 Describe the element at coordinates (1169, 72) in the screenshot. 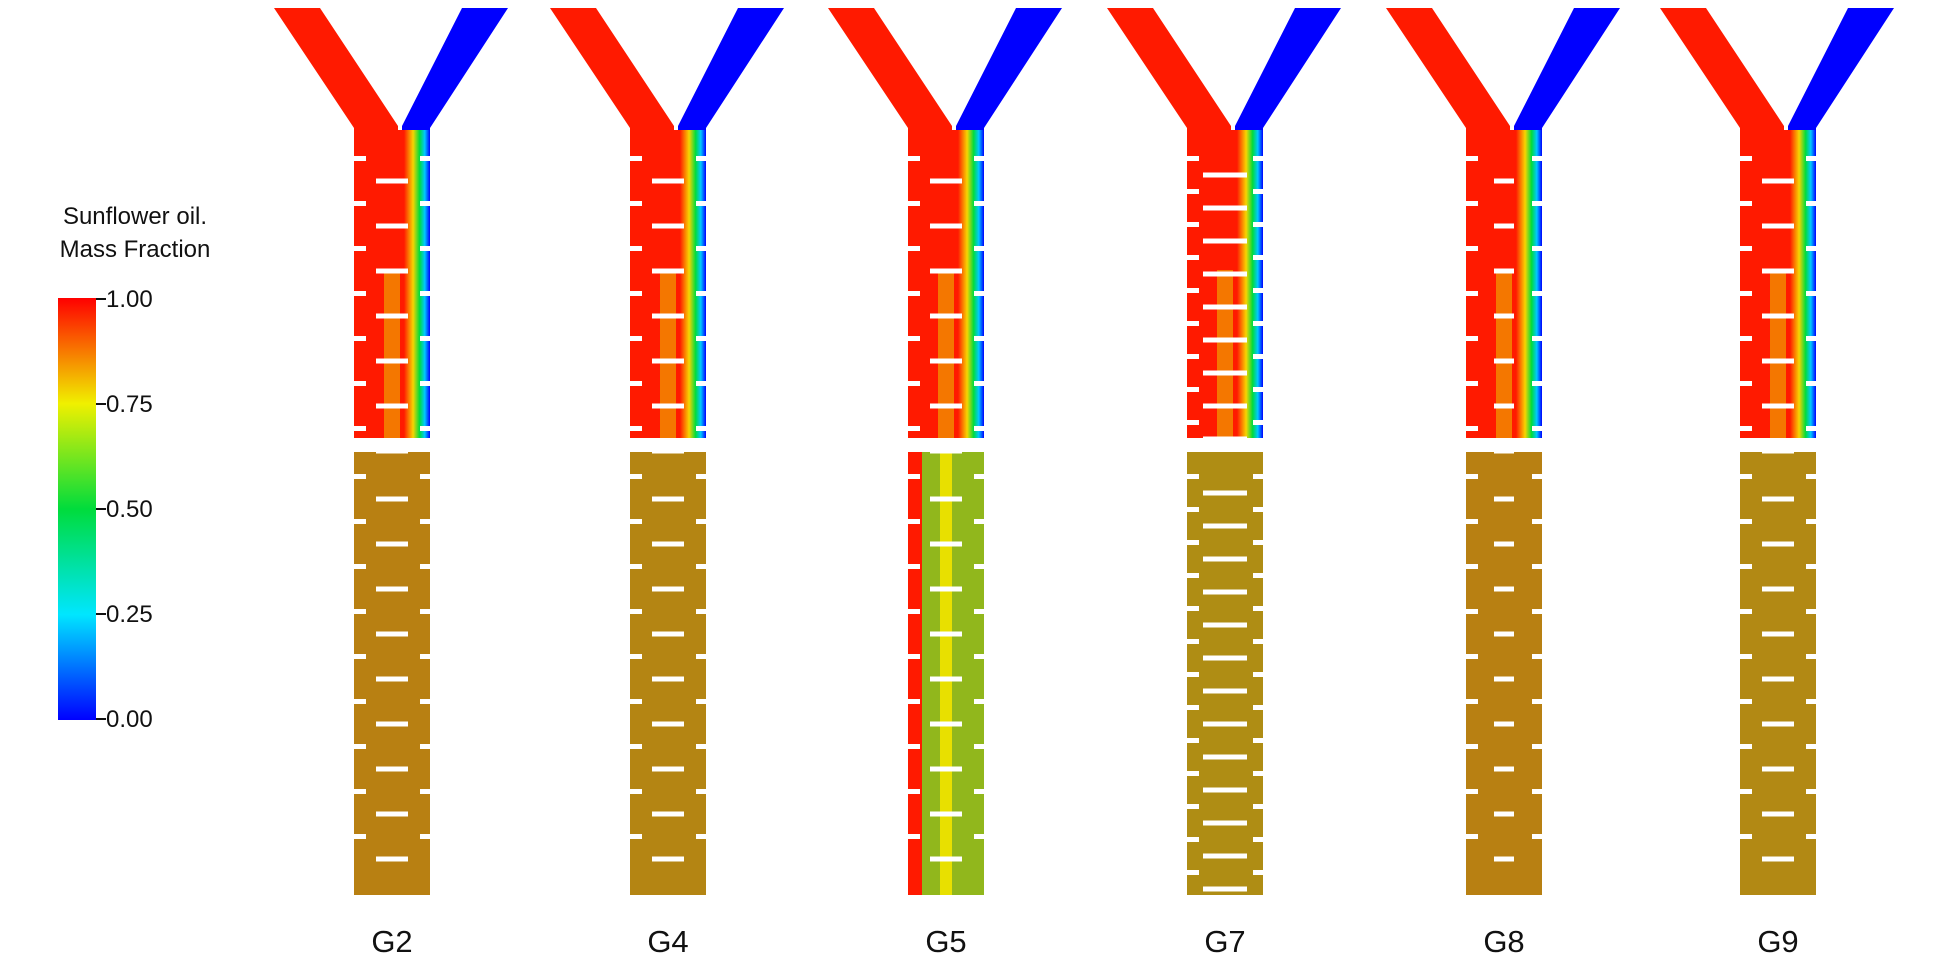

I see `oil-inlet-arm-g7` at that location.